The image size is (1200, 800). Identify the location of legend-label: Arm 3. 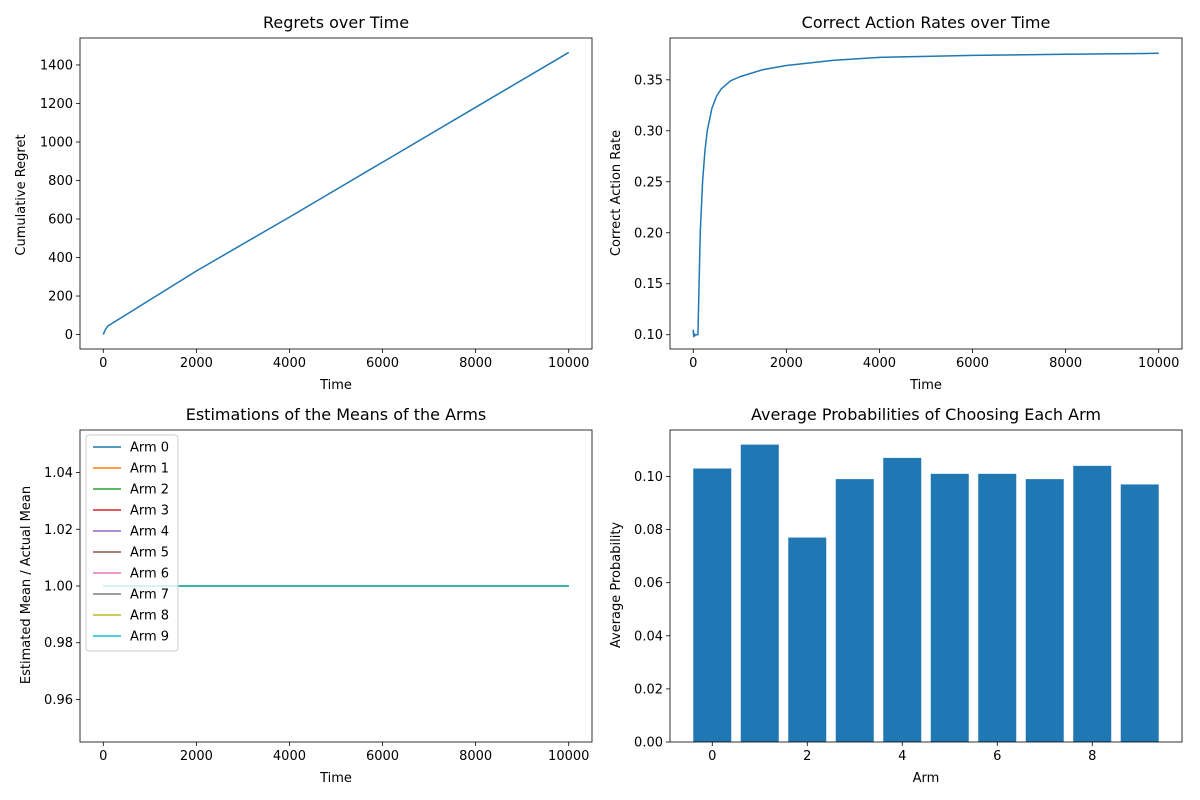
(149, 511).